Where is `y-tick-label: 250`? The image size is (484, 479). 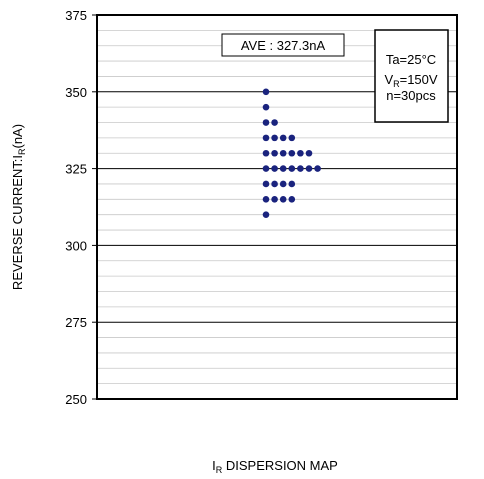 y-tick-label: 250 is located at coordinates (76, 399).